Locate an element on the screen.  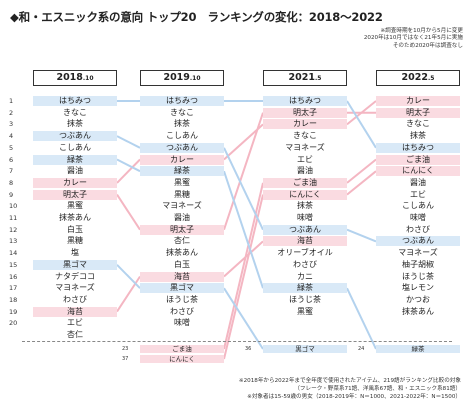
rank-number: 5 is located at coordinates (11, 147).